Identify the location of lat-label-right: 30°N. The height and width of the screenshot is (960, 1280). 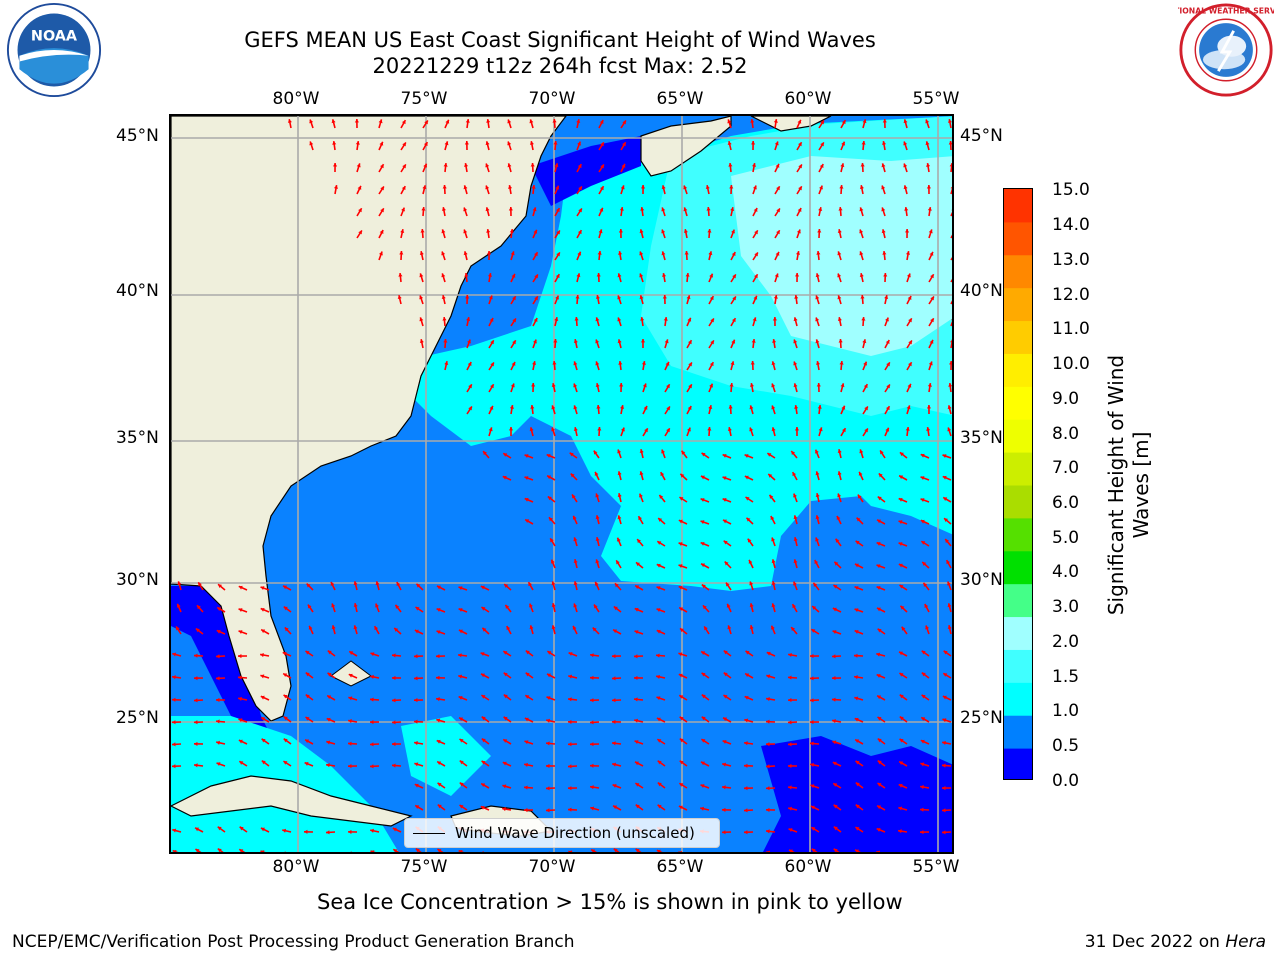
(981, 580).